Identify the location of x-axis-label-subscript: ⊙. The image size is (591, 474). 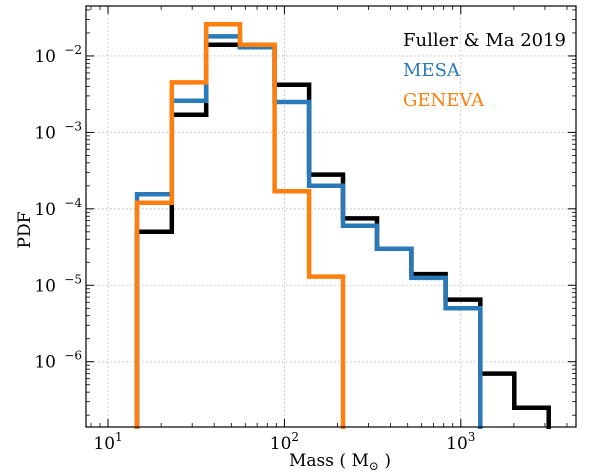
(374, 466).